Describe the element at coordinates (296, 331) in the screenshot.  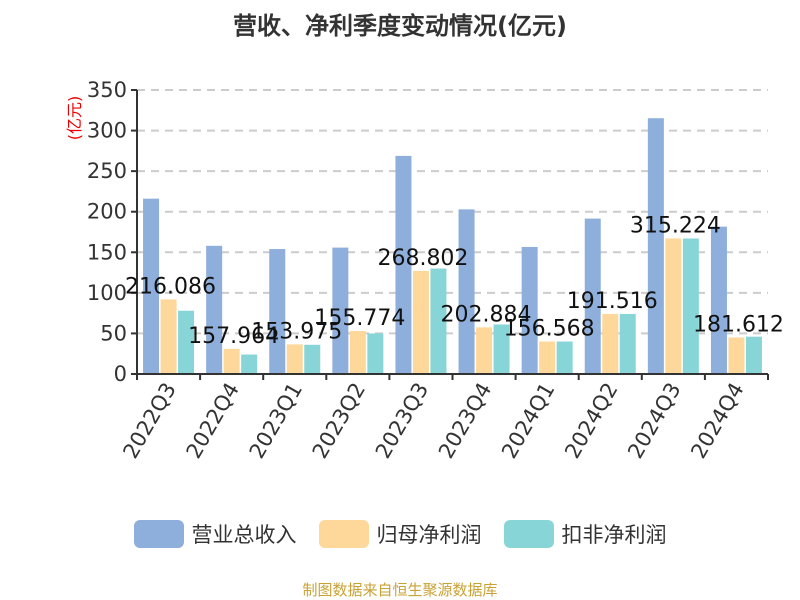
I see `data-label: 153.975` at that location.